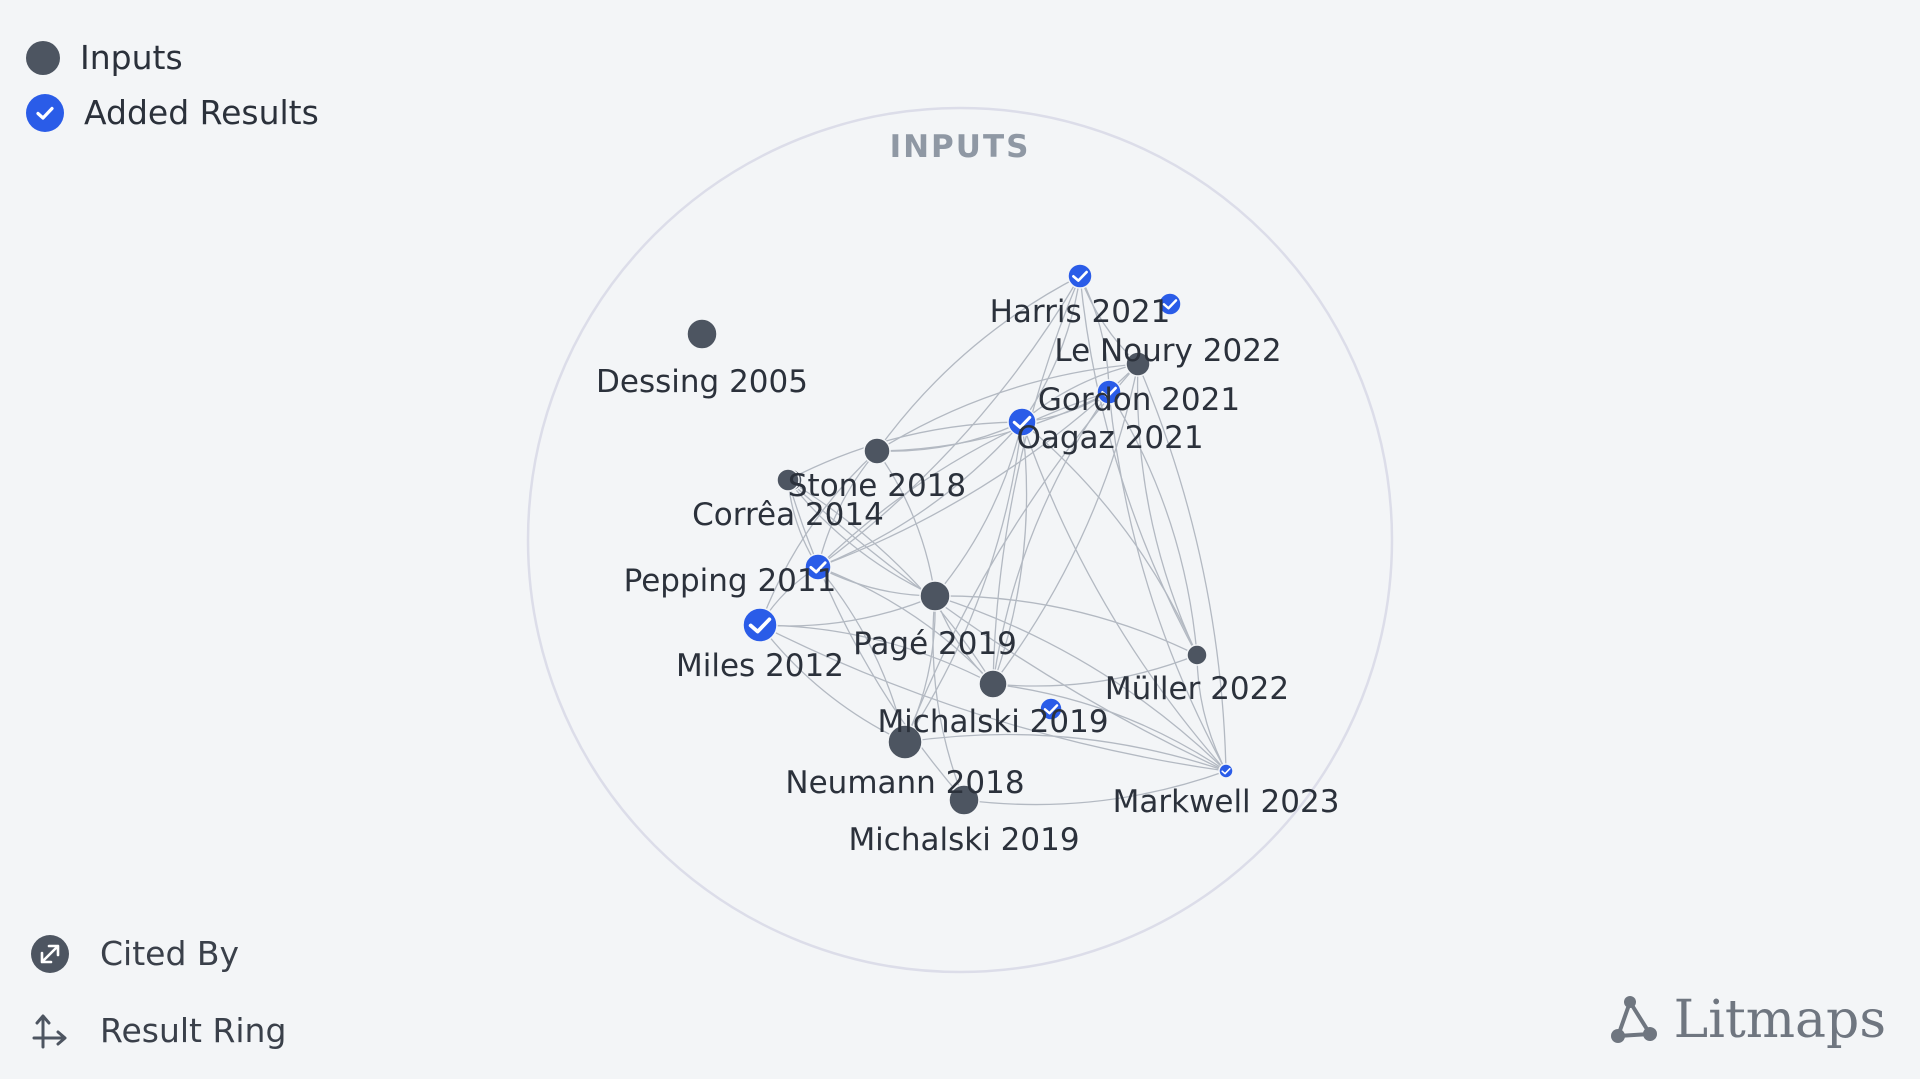 The image size is (1920, 1079). What do you see at coordinates (201, 112) in the screenshot?
I see `legend-added-label: Added Results` at bounding box center [201, 112].